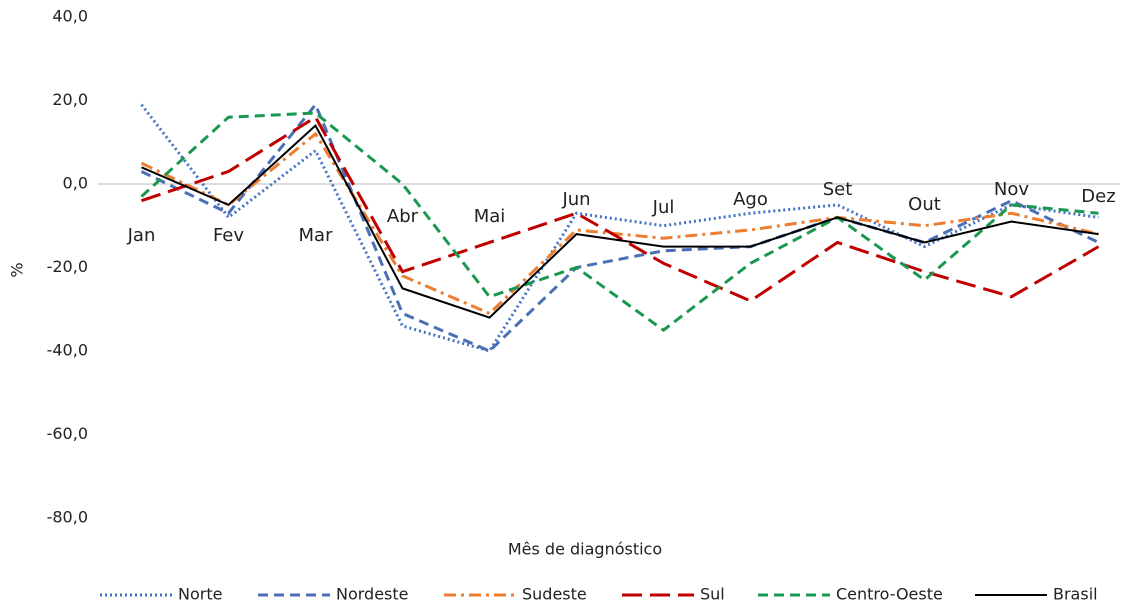  Describe the element at coordinates (141, 235) in the screenshot. I see `x-tick-label: Jan` at that location.